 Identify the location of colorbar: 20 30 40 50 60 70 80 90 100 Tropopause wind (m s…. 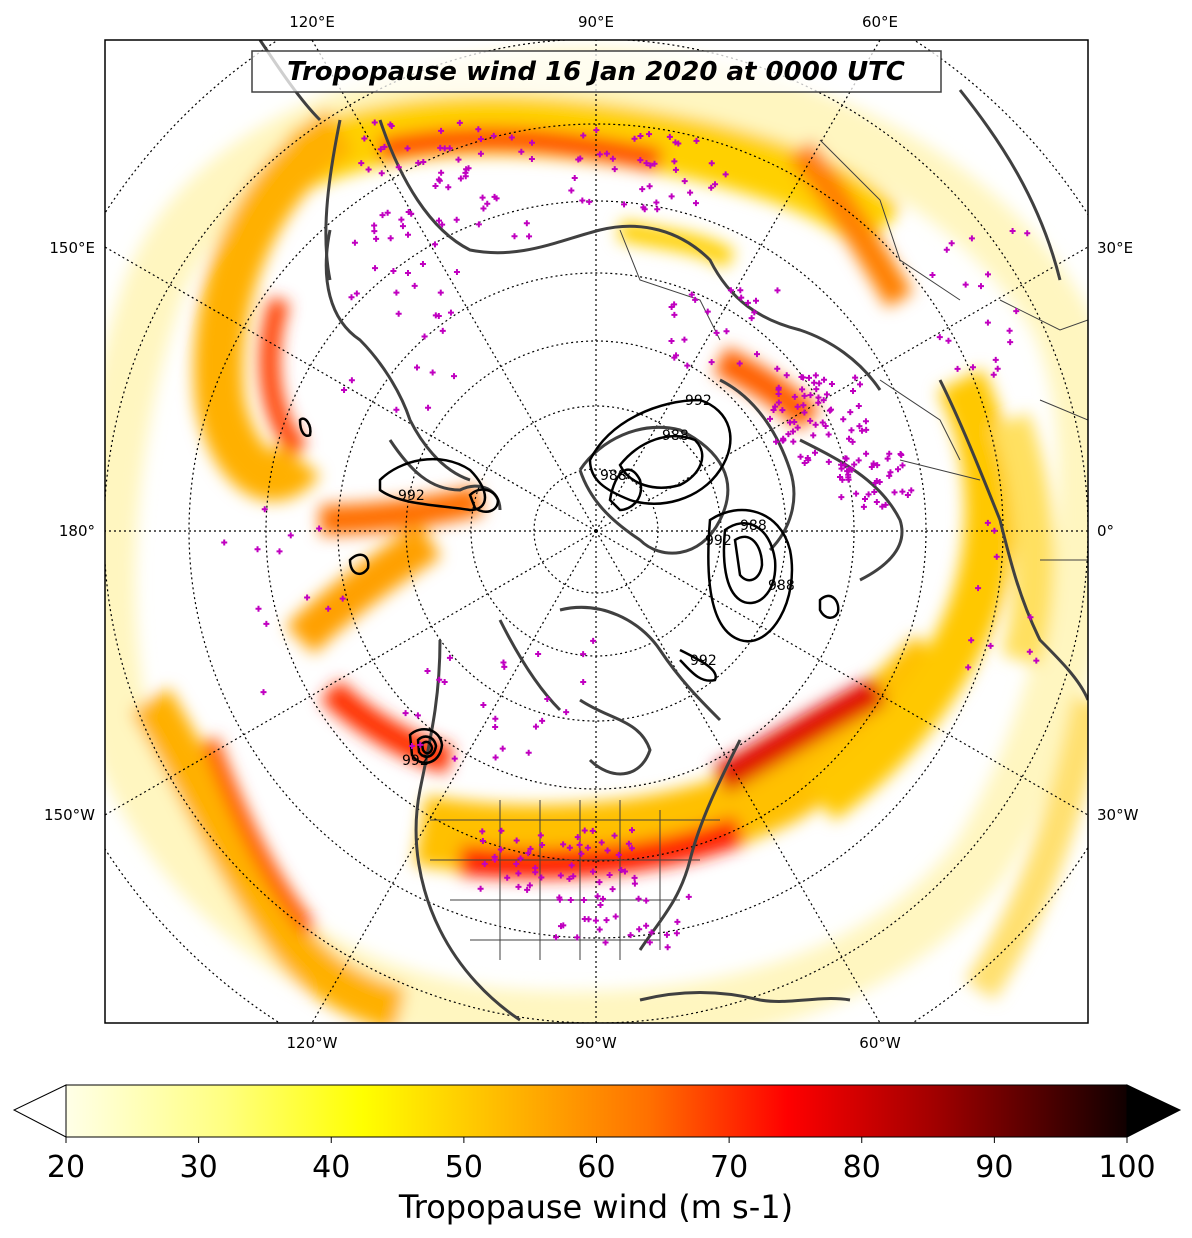
(597, 1155).